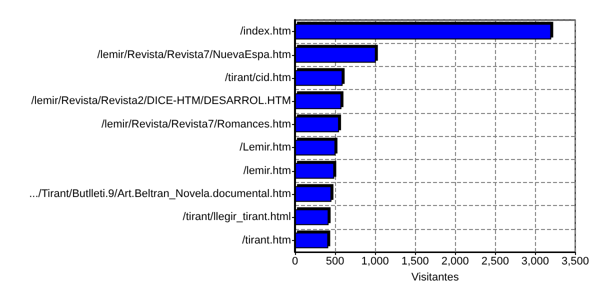  What do you see at coordinates (196, 124) in the screenshot?
I see `y-tick-label: /lemir/Revista/Revista7/Romances.htm` at bounding box center [196, 124].